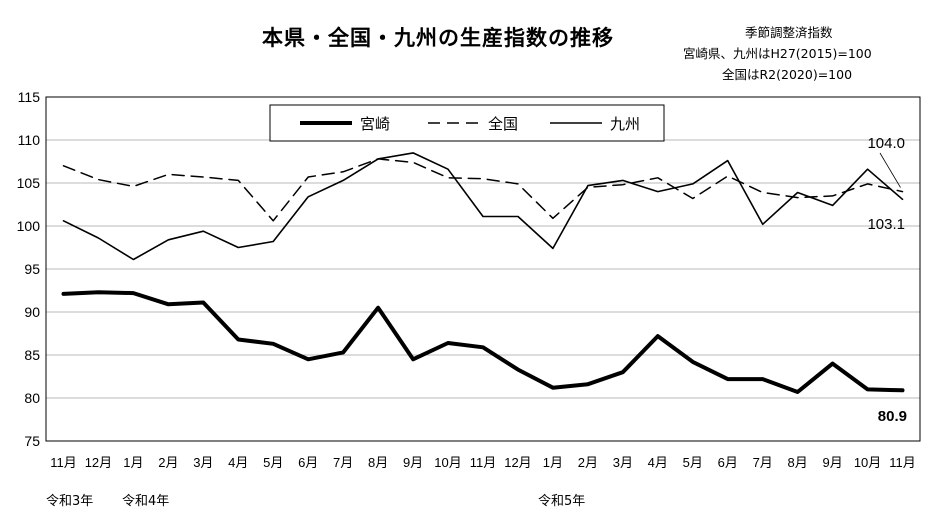 The height and width of the screenshot is (528, 932). I want to click on legend-label-1: 宮崎, so click(375, 124).